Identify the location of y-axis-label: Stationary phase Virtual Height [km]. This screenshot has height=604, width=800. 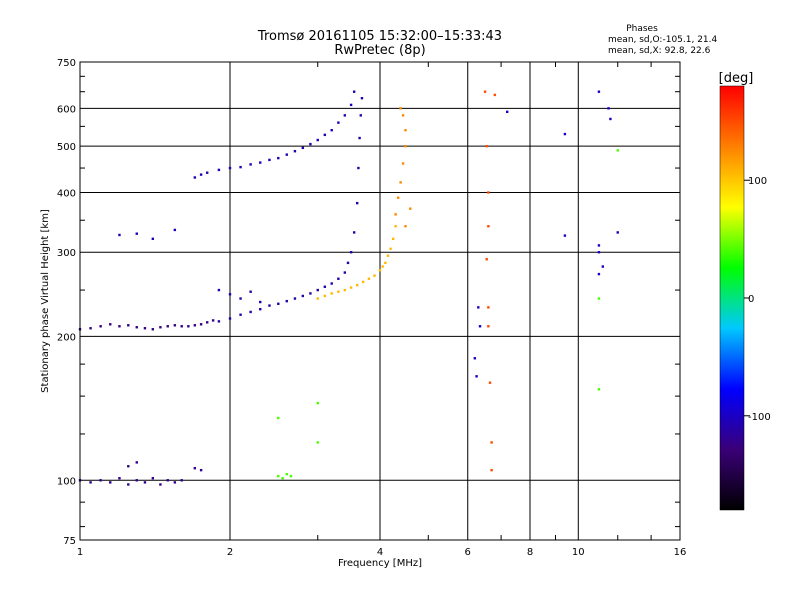
(45, 301).